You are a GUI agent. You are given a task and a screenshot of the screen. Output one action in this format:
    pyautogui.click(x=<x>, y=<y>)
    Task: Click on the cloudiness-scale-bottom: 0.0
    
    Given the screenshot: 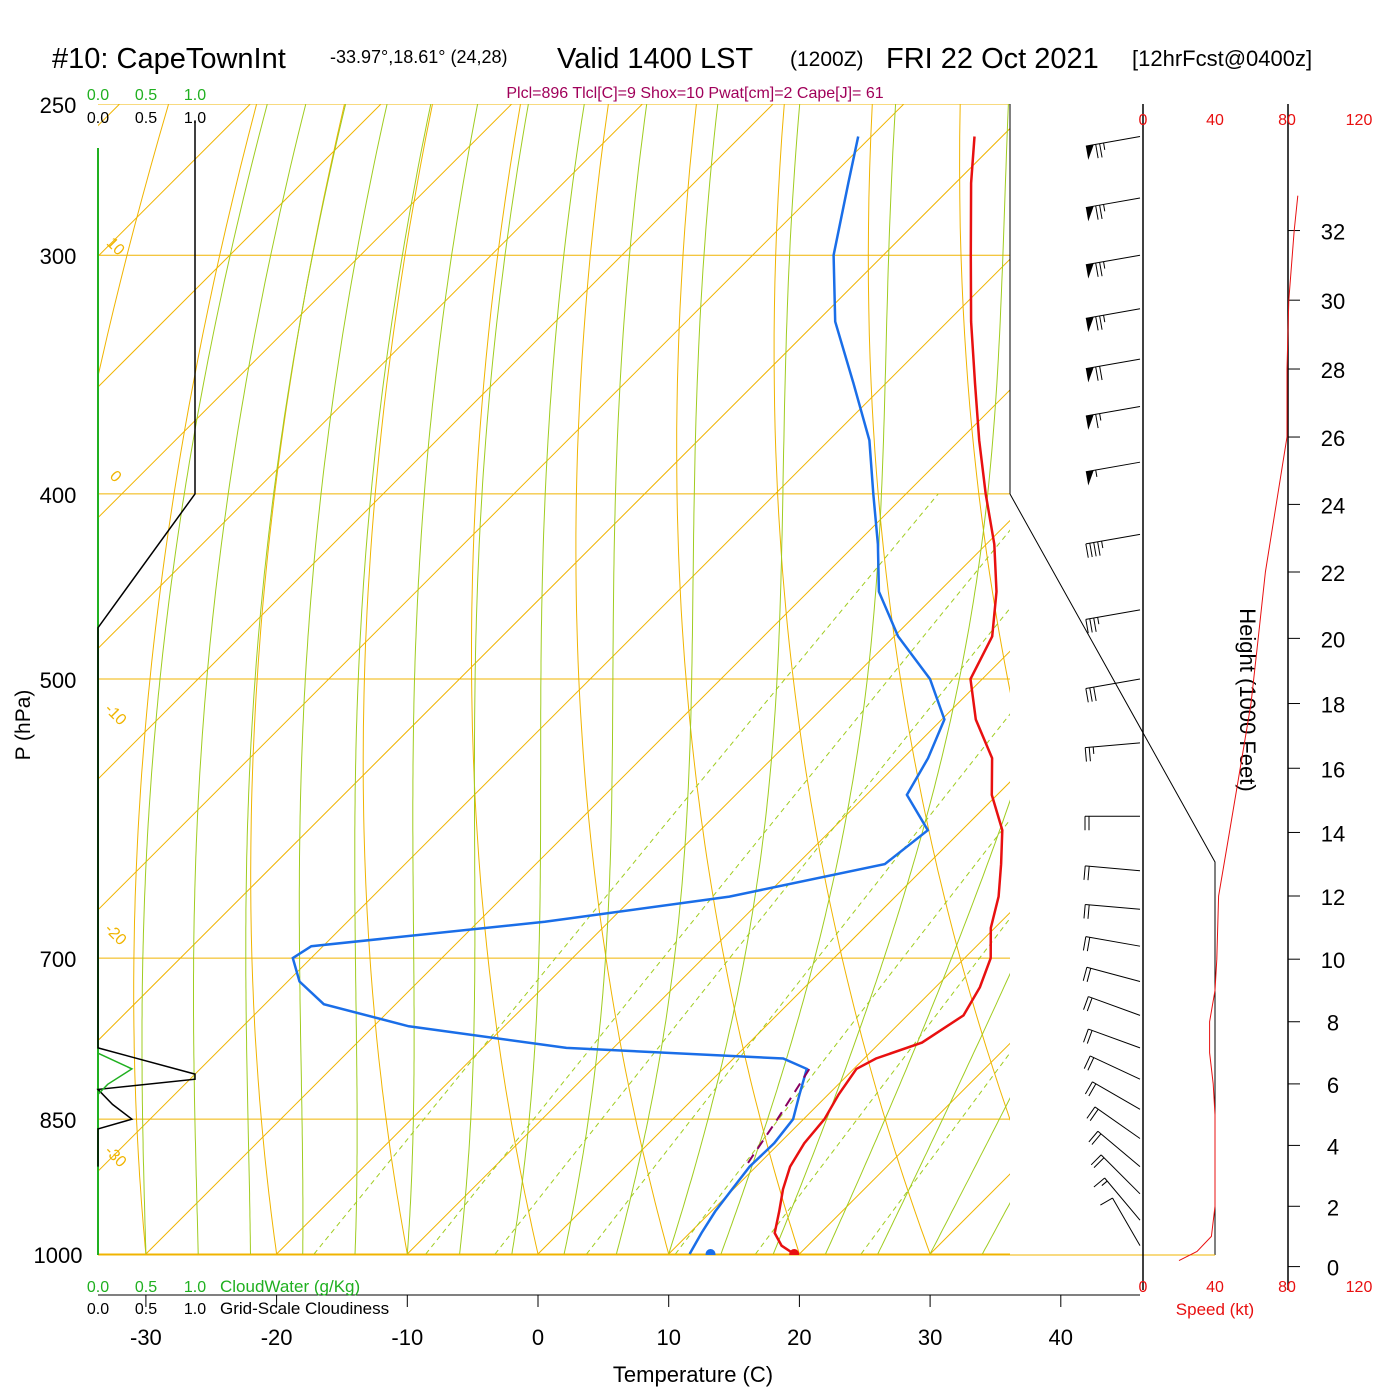 What is the action you would take?
    pyautogui.click(x=98, y=1309)
    